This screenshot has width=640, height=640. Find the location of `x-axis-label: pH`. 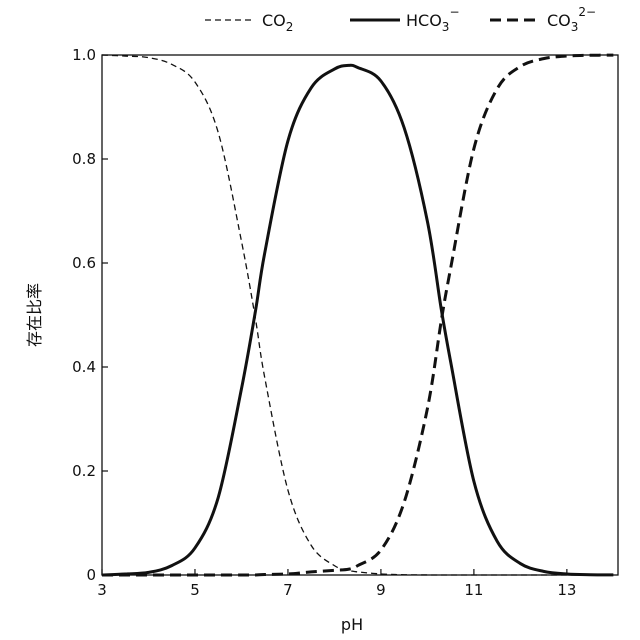

x-axis-label: pH is located at coordinates (352, 624).